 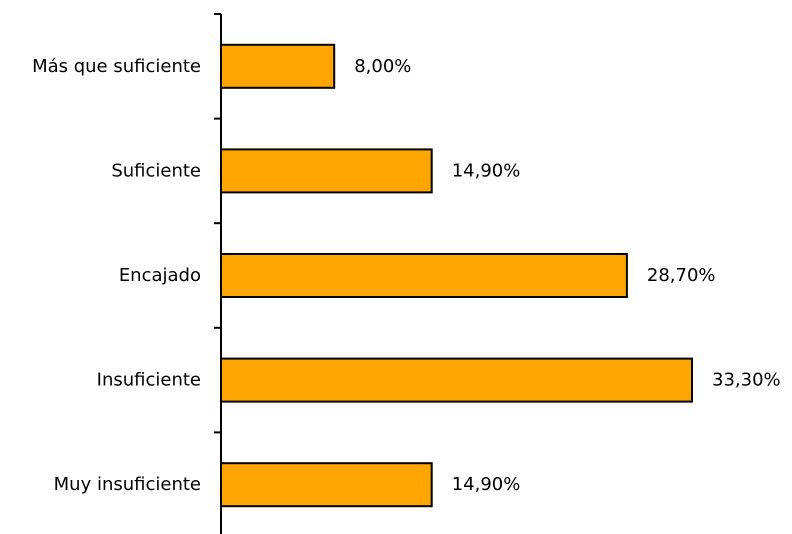 What do you see at coordinates (681, 275) in the screenshot?
I see `value-label-encajado: 28,70%` at bounding box center [681, 275].